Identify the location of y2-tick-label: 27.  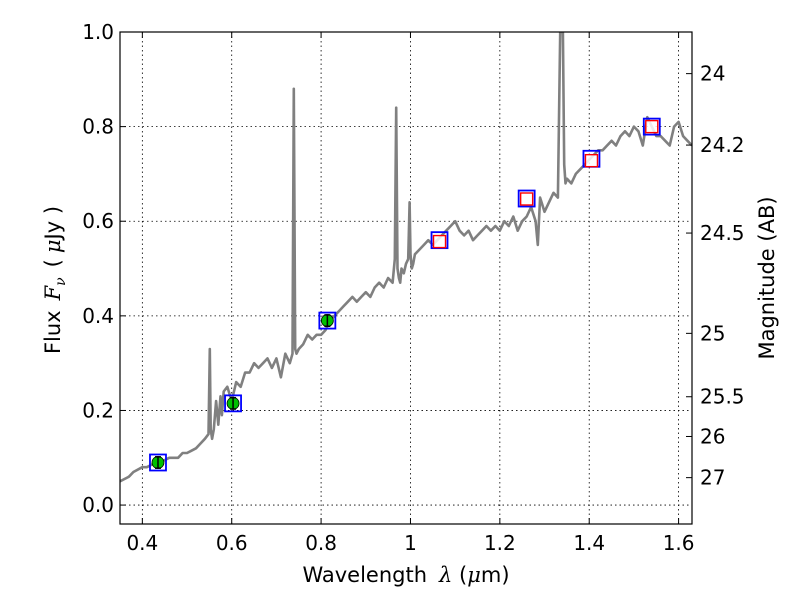
(712, 478).